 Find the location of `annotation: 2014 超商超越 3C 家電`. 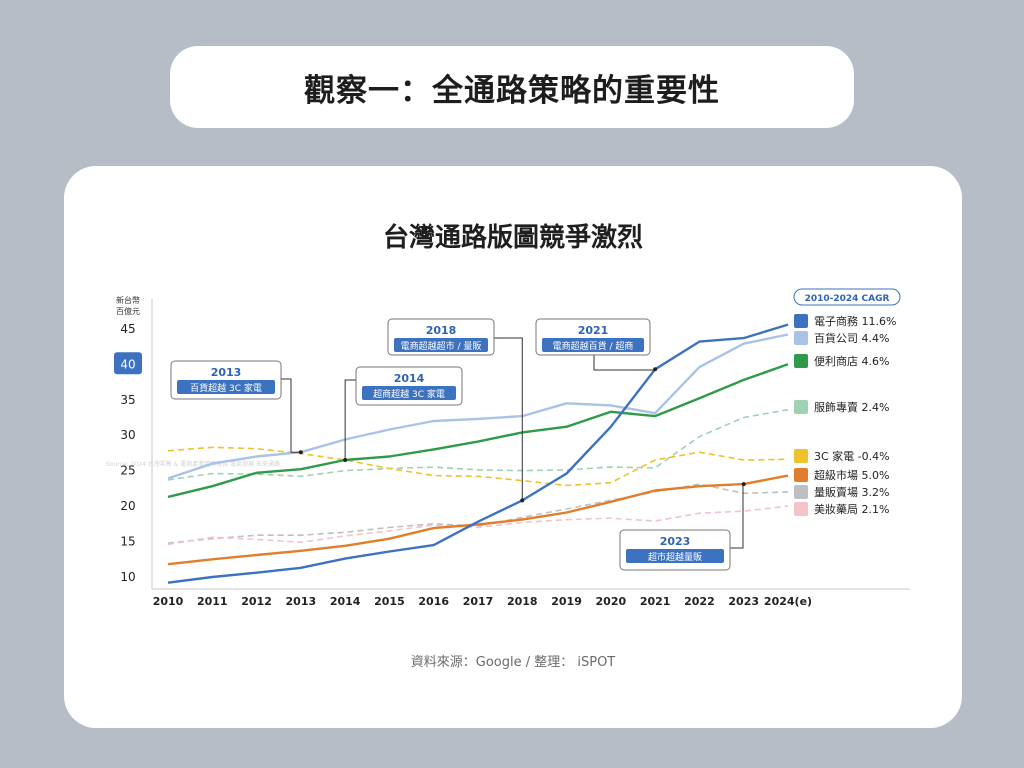

annotation: 2014 超商超越 3C 家電 is located at coordinates (403, 414).